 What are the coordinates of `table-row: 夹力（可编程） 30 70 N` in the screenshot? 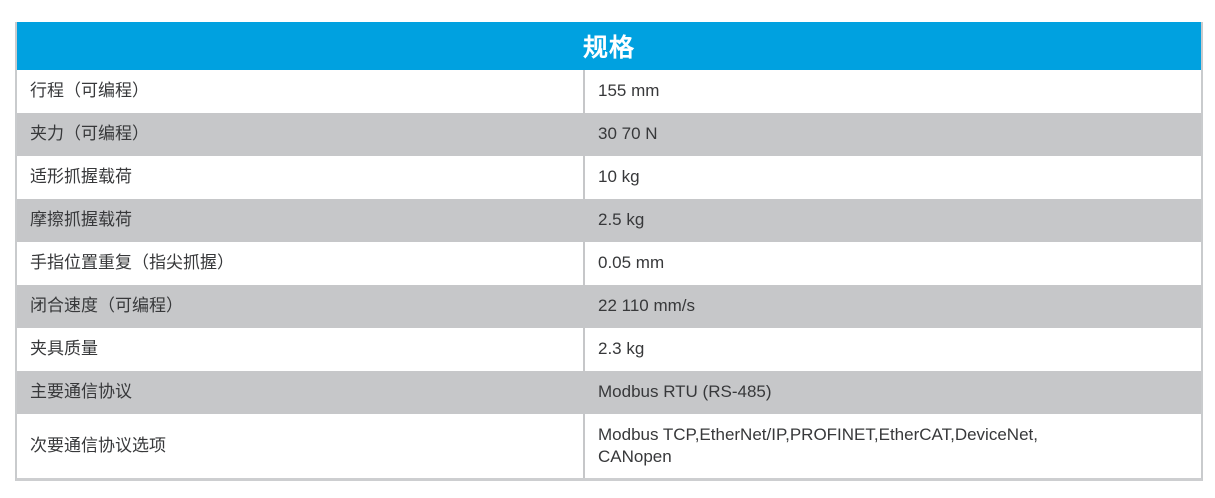 It's located at (609, 134).